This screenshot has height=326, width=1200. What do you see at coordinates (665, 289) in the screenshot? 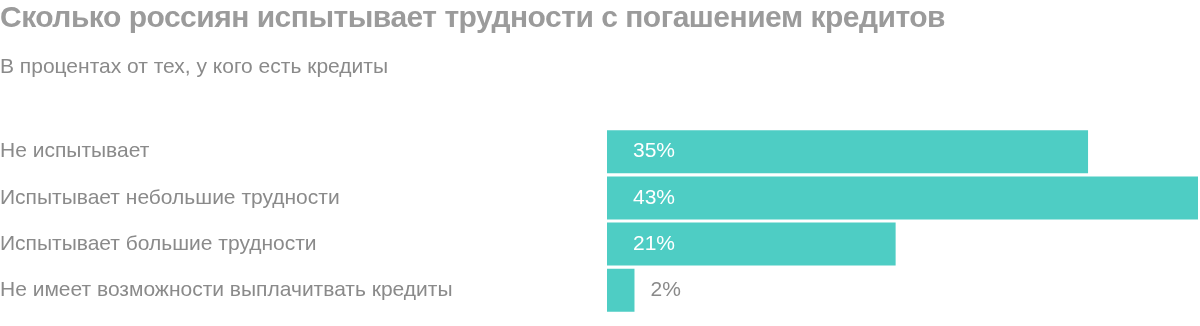
I see `data-label: 2%` at bounding box center [665, 289].